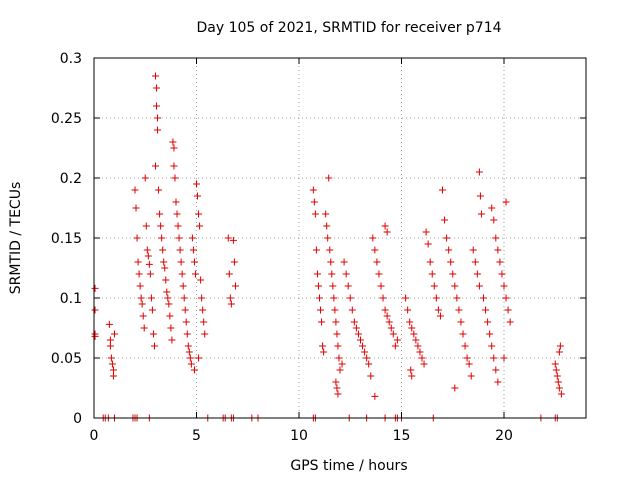  I want to click on y-tick-label: 0.1, so click(71, 299).